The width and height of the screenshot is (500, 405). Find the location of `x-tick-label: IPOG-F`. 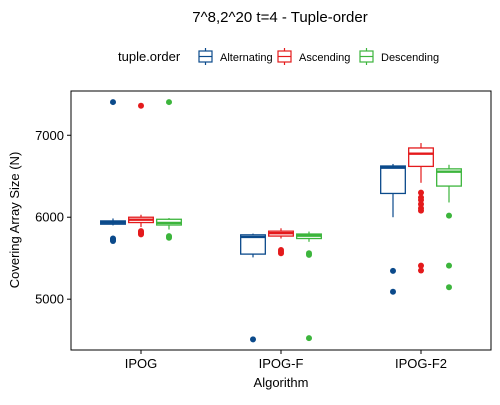

x-tick-label: IPOG-F is located at coordinates (281, 363).